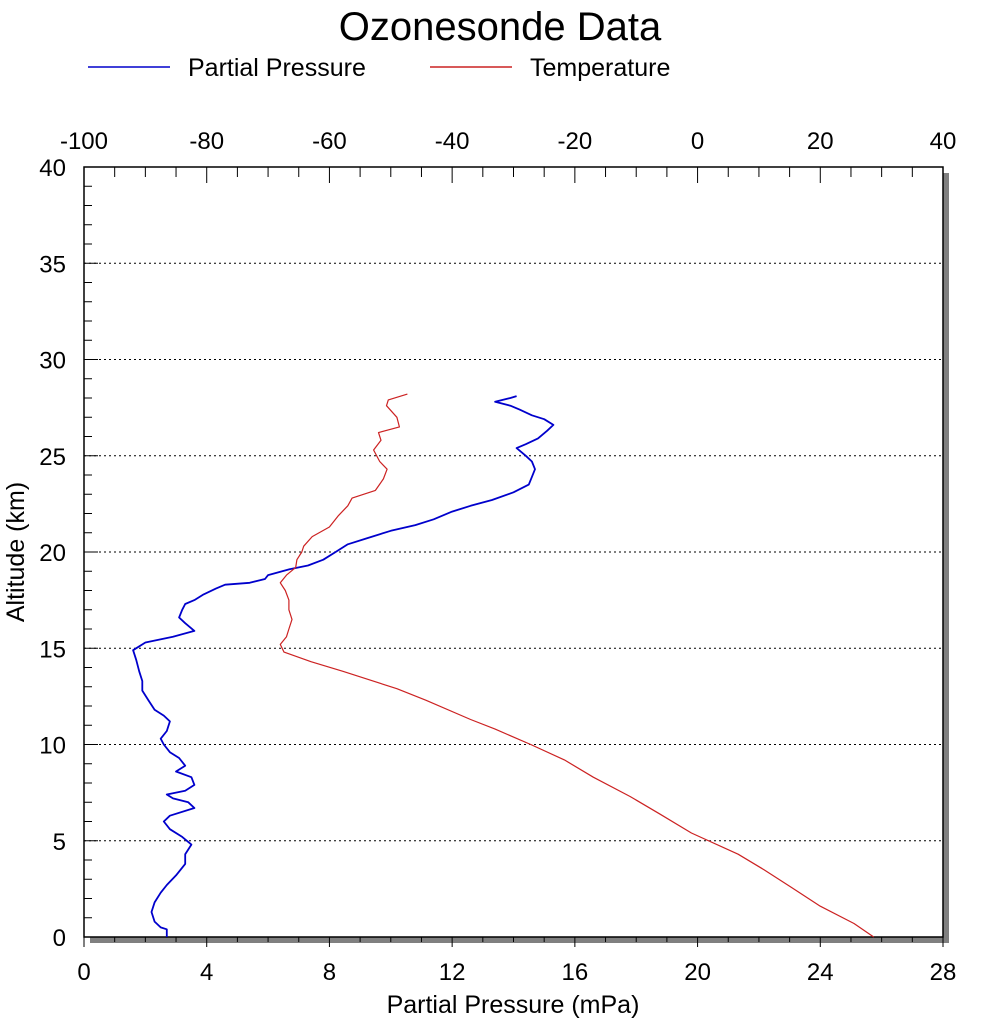 This screenshot has height=1021, width=1000. Describe the element at coordinates (452, 141) in the screenshot. I see `top-tick-label: -40` at that location.